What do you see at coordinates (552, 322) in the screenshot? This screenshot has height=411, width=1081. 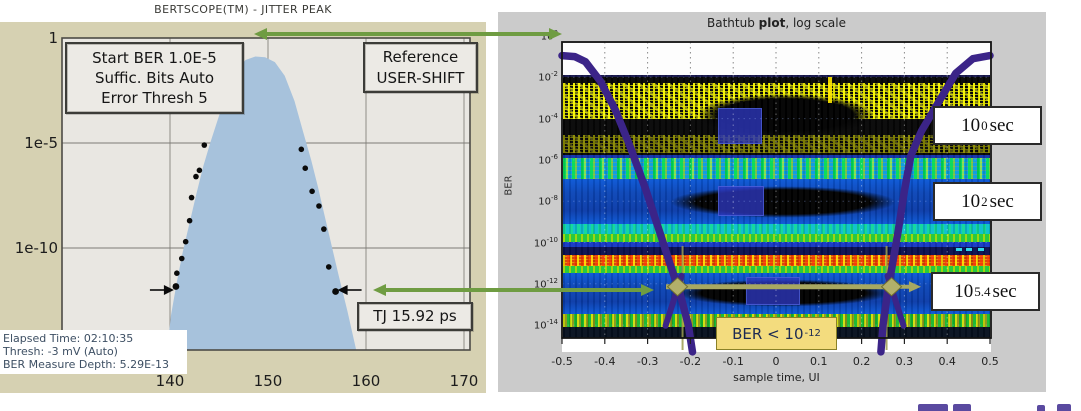 I see `tick-exp: -14` at bounding box center [552, 322].